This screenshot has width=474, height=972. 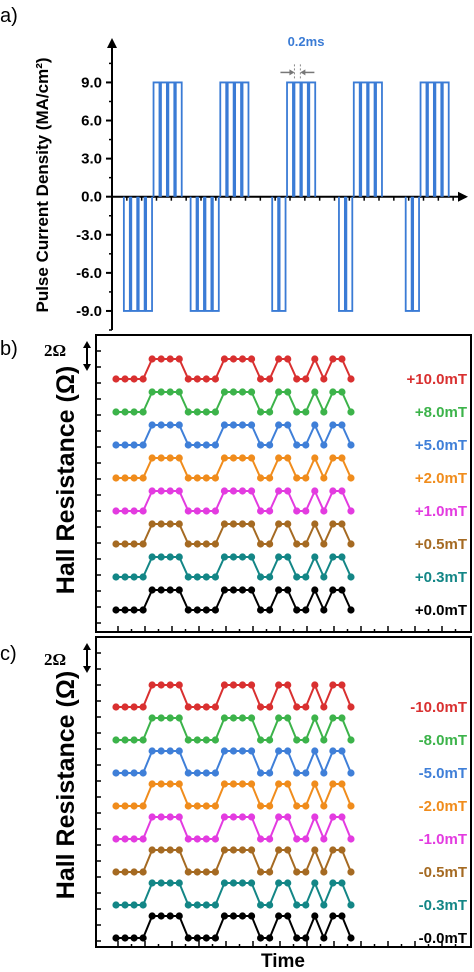 I want to click on series-label: -2.0mT, so click(x=443, y=806).